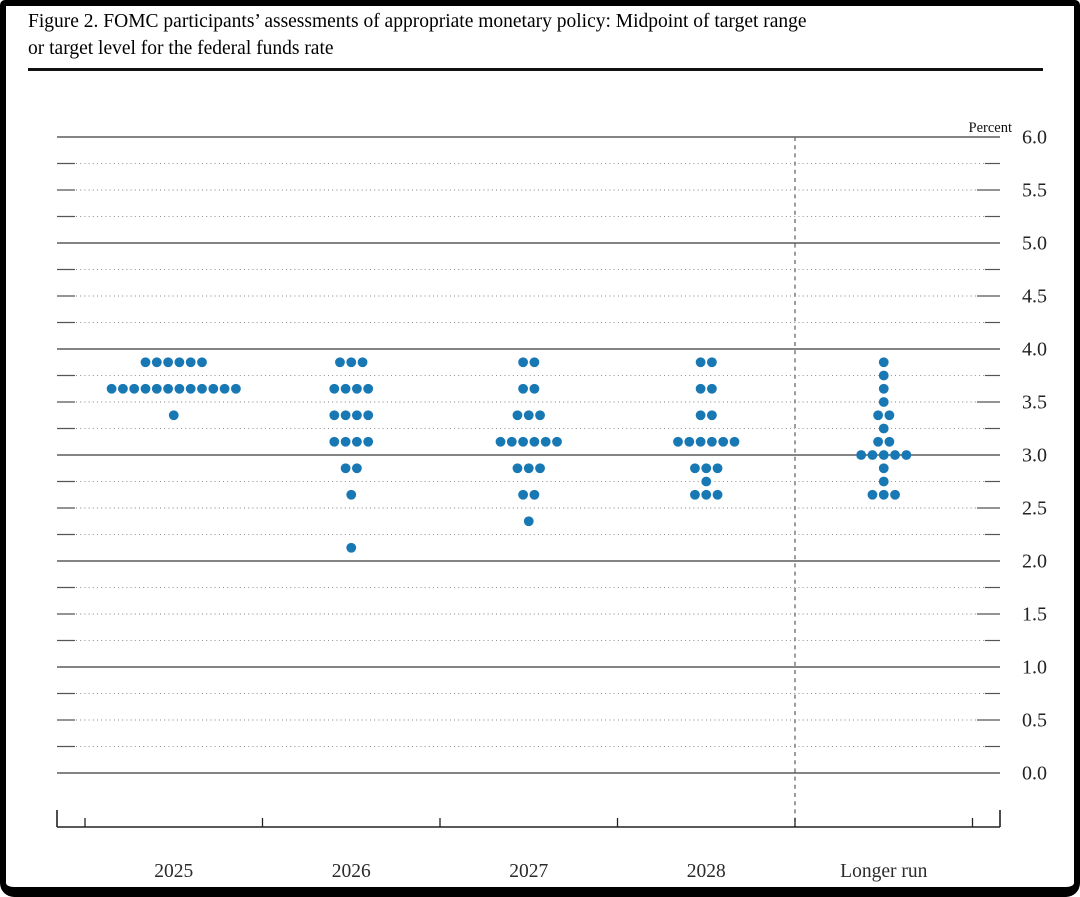 The image size is (1080, 897). I want to click on y-axis-label: 0.0, so click(1034, 774).